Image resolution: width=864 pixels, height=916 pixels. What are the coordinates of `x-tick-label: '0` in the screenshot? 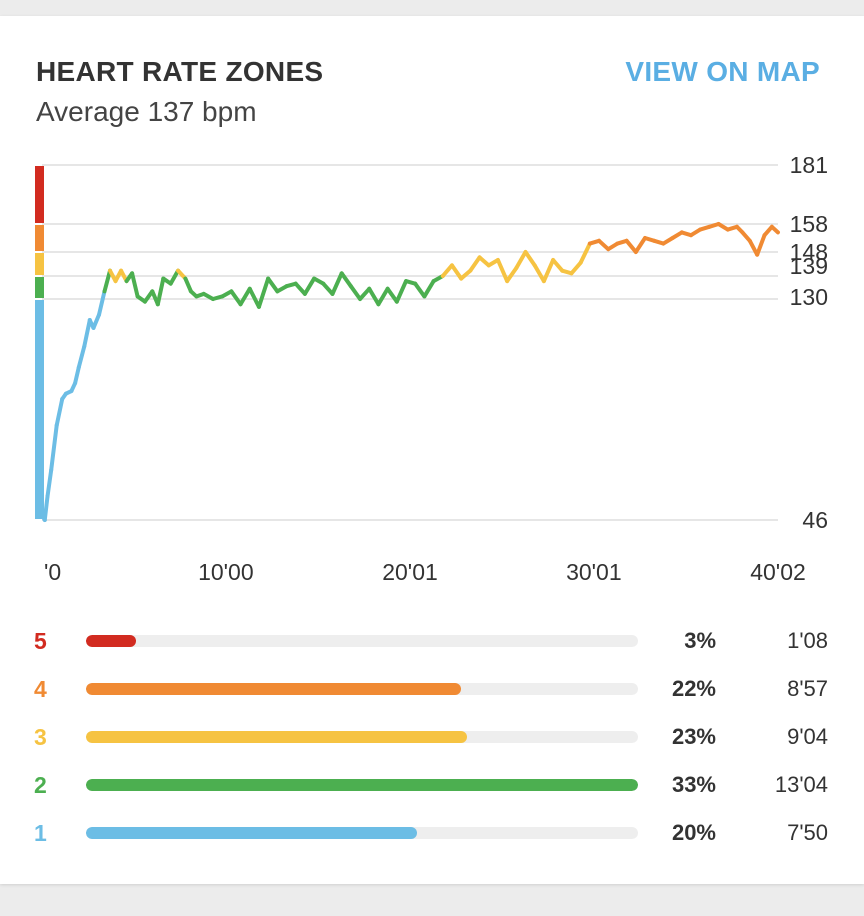 It's located at (52, 572).